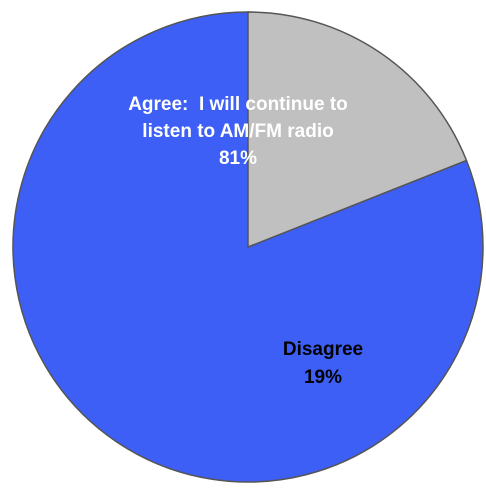 The height and width of the screenshot is (492, 486). I want to click on slice-category-label: Agree: I will continue to, so click(238, 104).